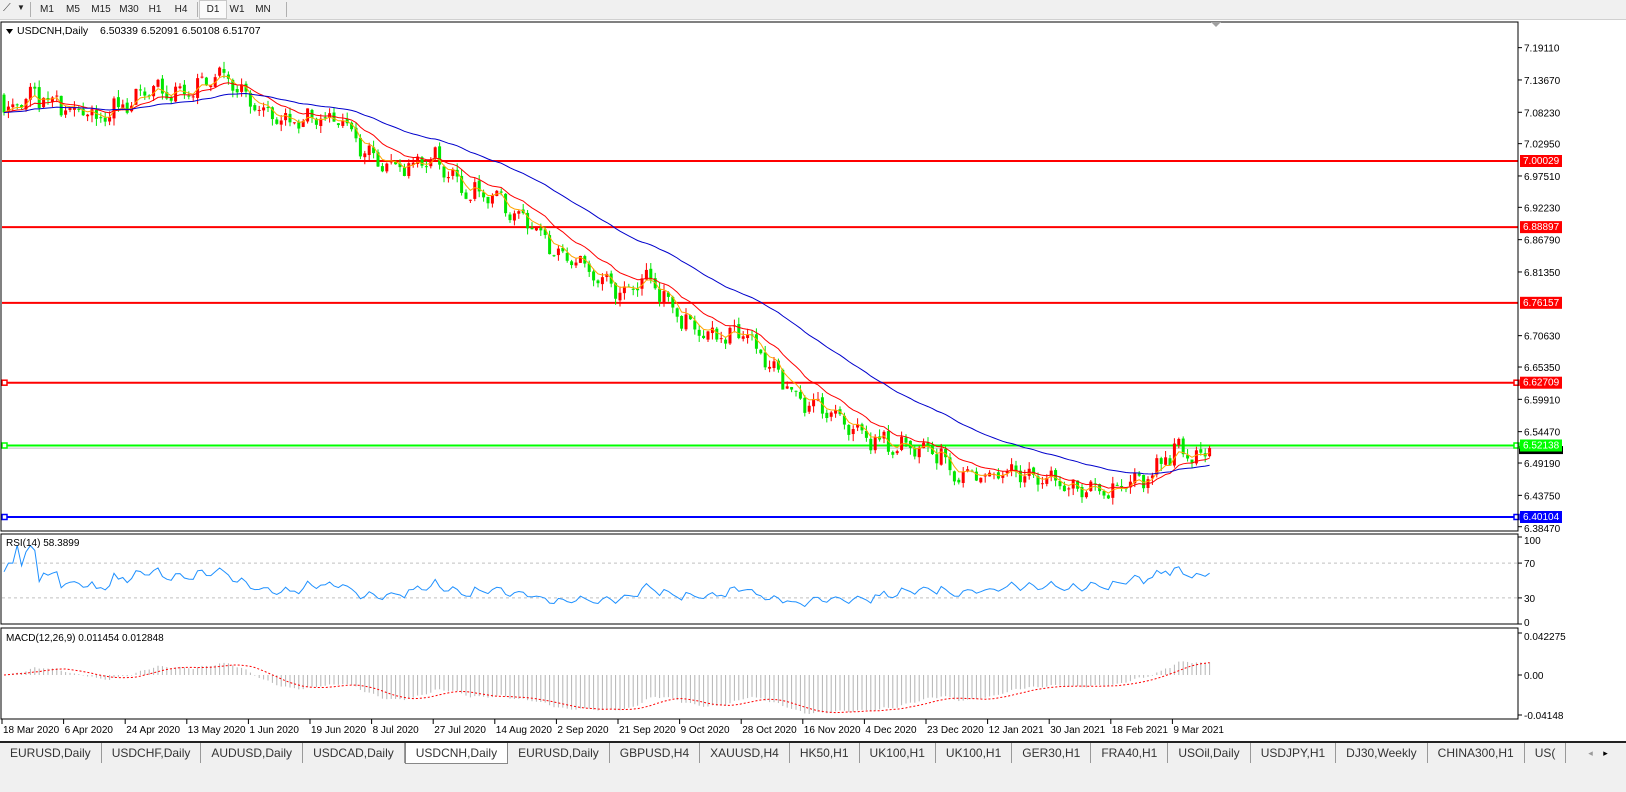 The width and height of the screenshot is (1626, 792). I want to click on toolbar-separator, so click(286, 9).